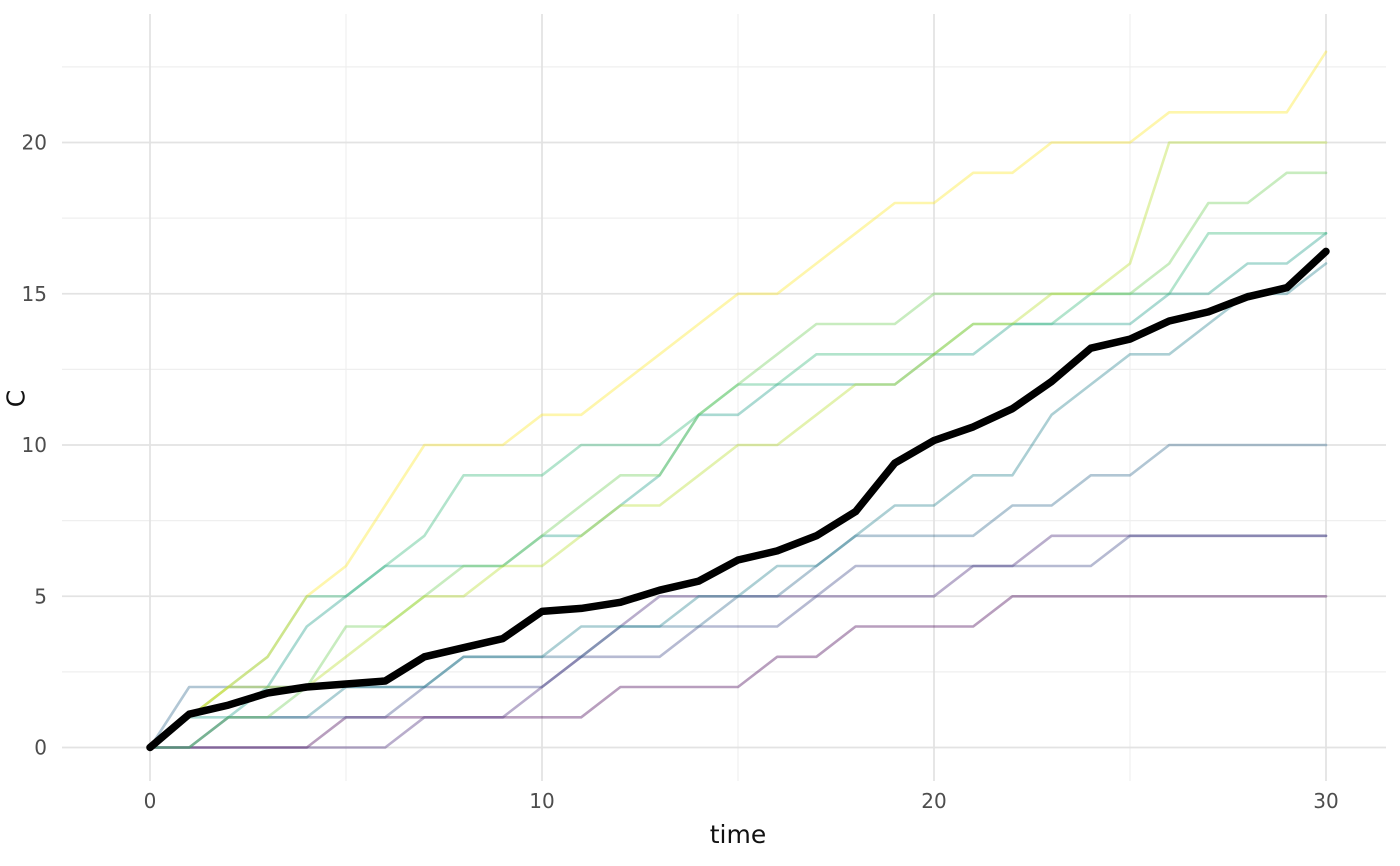 Image resolution: width=1400 pixels, height=866 pixels. Describe the element at coordinates (1325, 801) in the screenshot. I see `x-tick-label: 30` at that location.